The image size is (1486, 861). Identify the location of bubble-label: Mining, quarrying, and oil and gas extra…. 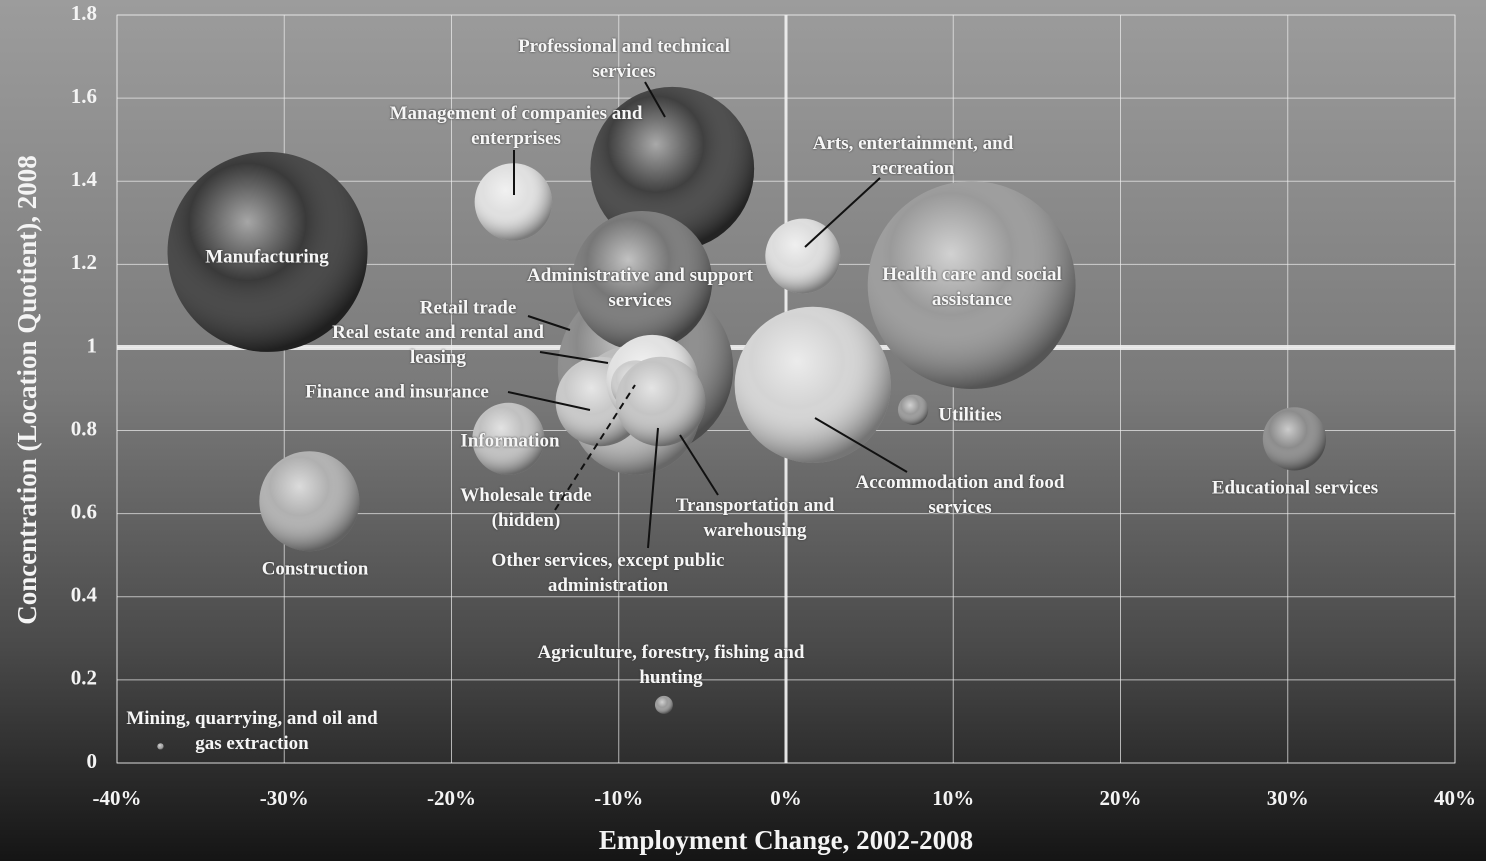
(252, 731).